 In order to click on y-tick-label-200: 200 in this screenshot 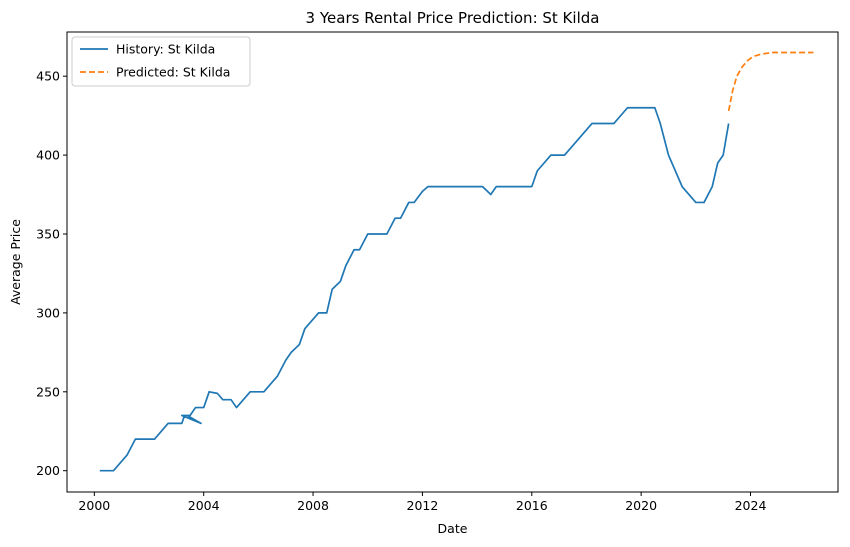, I will do `click(48, 470)`.